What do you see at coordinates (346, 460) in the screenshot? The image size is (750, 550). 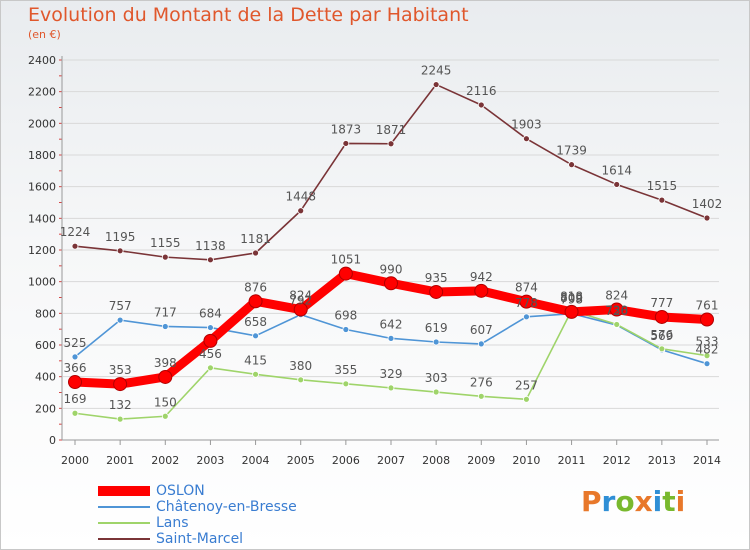 I see `x-tick-label: 2006` at bounding box center [346, 460].